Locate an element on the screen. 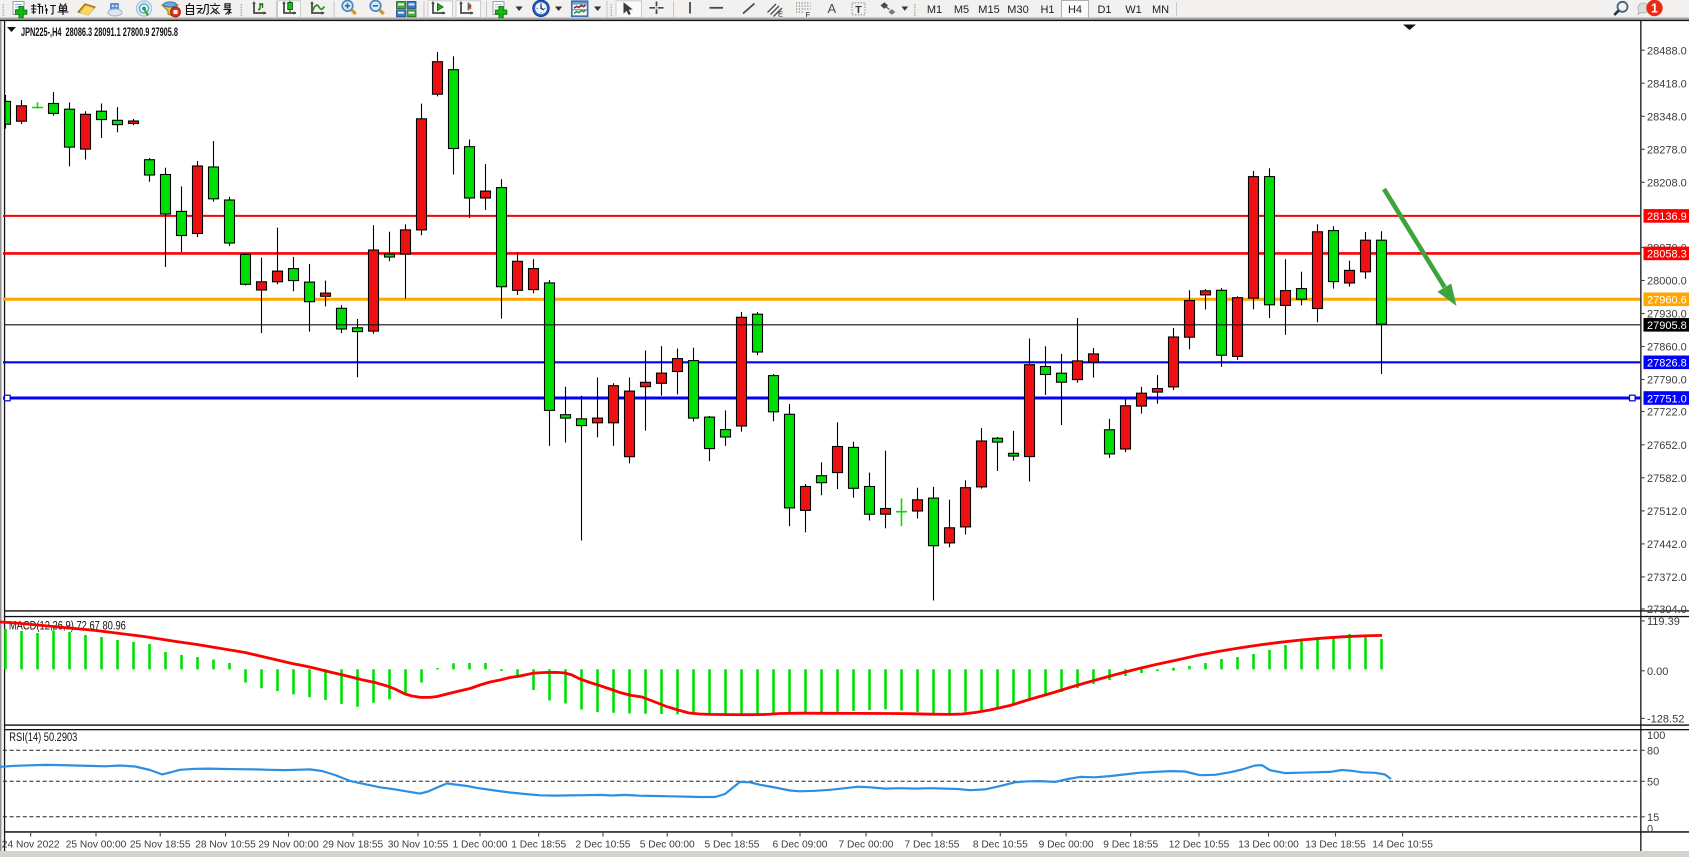 The image size is (1689, 862). svg-text: T is located at coordinates (858, 10).